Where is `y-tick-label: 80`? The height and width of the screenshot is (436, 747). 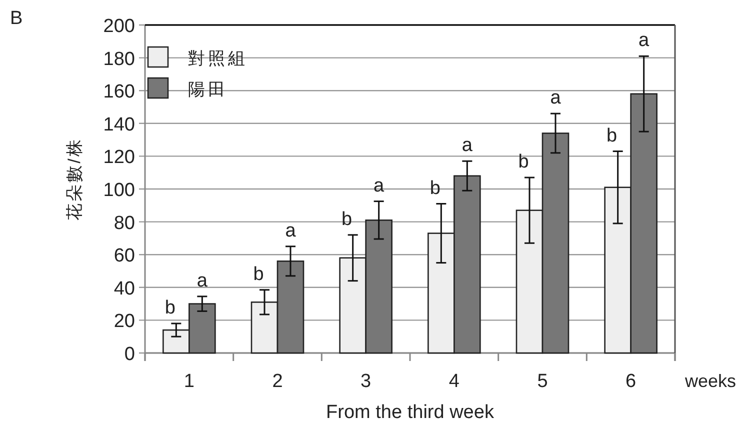 y-tick-label: 80 is located at coordinates (124, 223).